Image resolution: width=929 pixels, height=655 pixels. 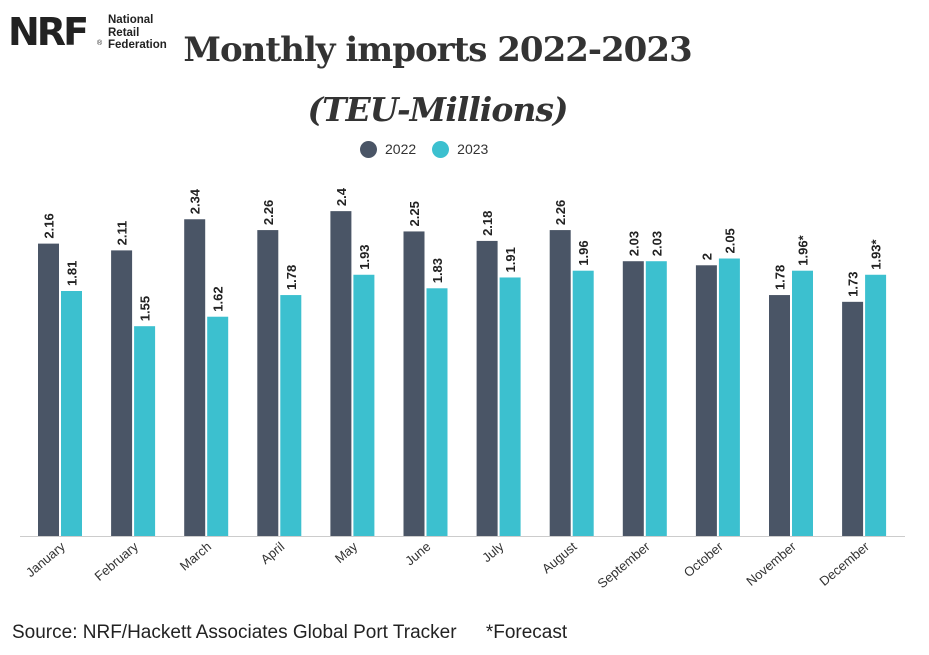 What do you see at coordinates (401, 149) in the screenshot?
I see `legend-label-2022: 2022` at bounding box center [401, 149].